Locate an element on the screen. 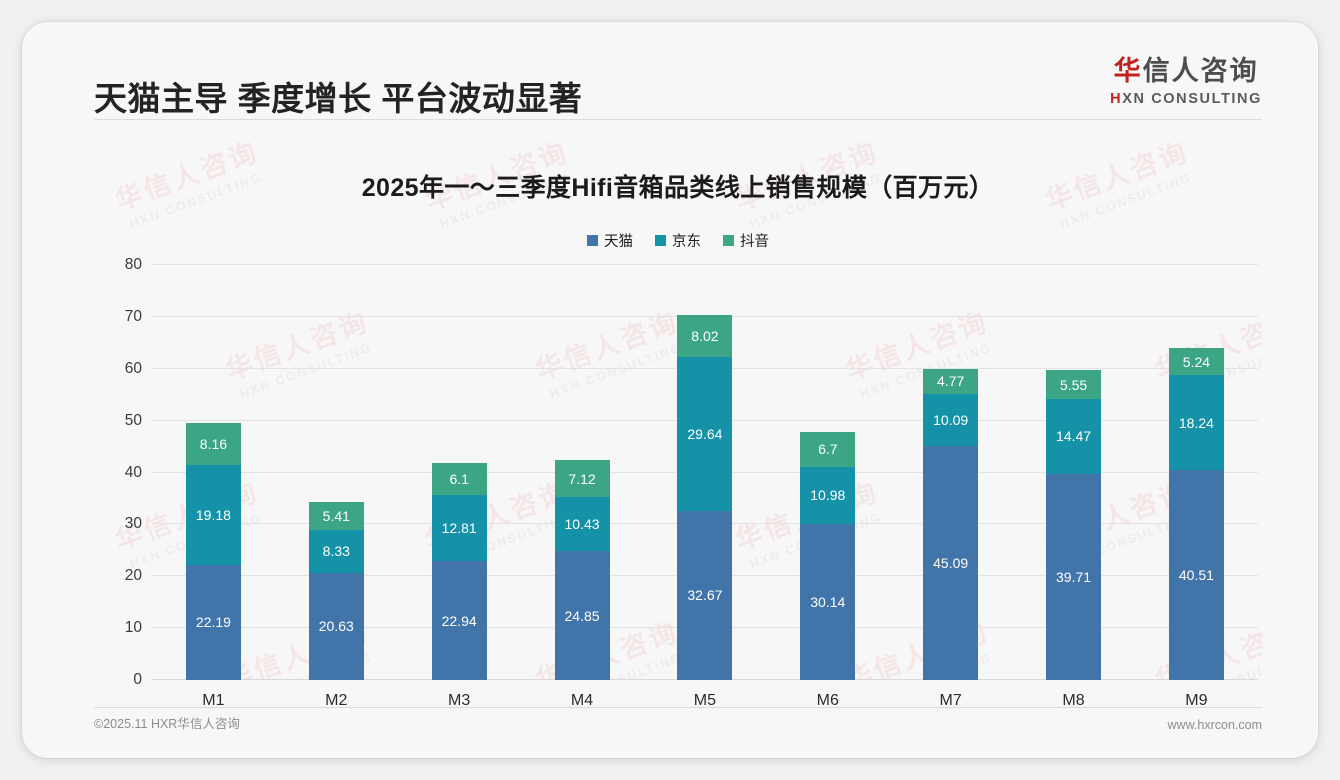 This screenshot has height=780, width=1340. bar-segment-抖音: 7.12 is located at coordinates (582, 478).